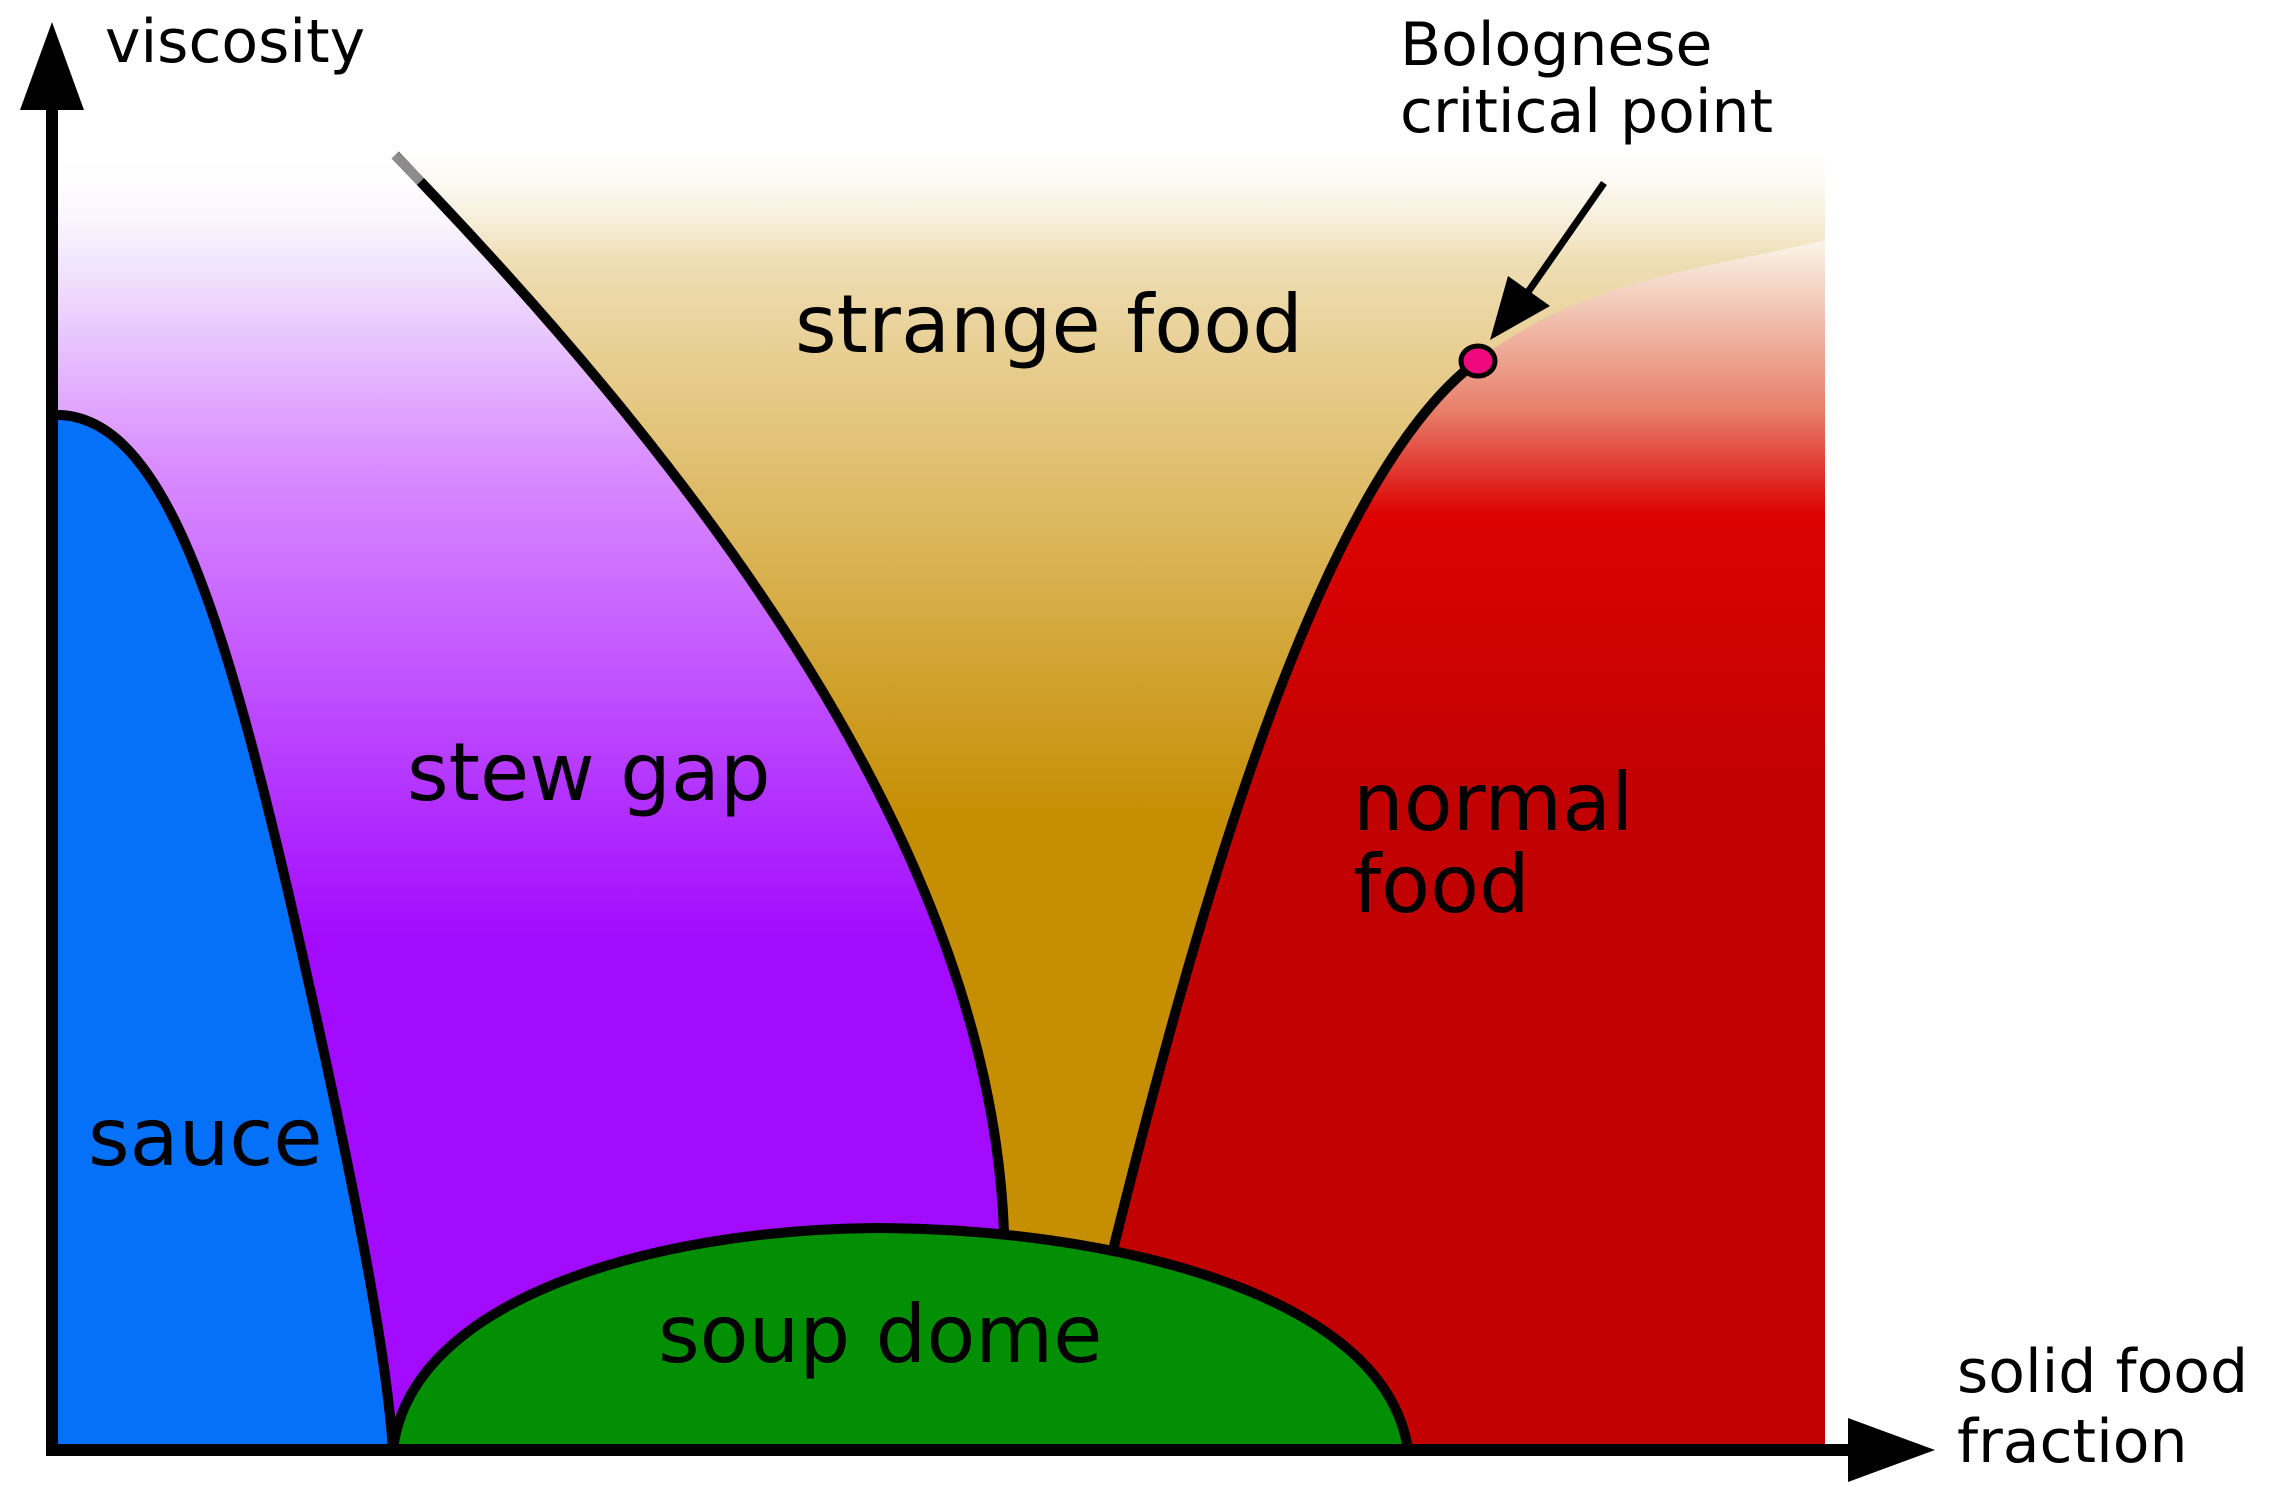 The height and width of the screenshot is (1494, 2287). I want to click on sauce-region, so click(223, 932).